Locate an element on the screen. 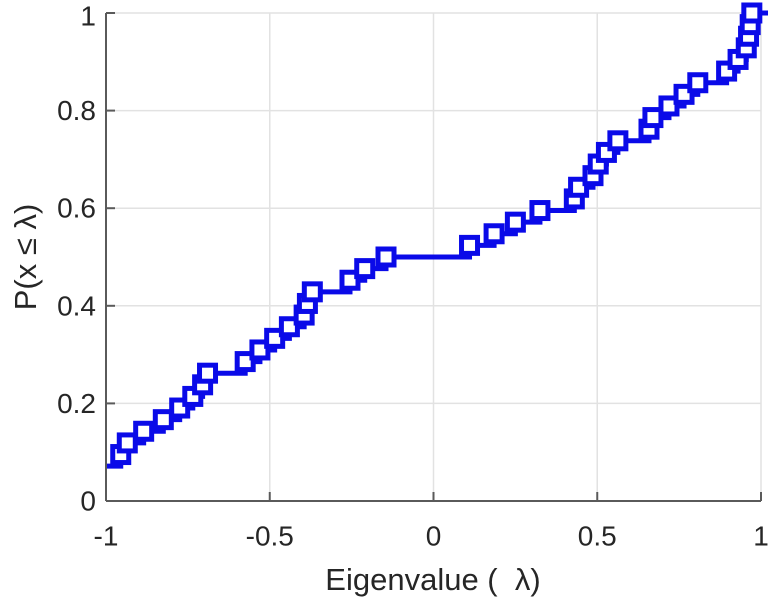 This screenshot has height=600, width=768. x-tick-label: -1 is located at coordinates (106, 536).